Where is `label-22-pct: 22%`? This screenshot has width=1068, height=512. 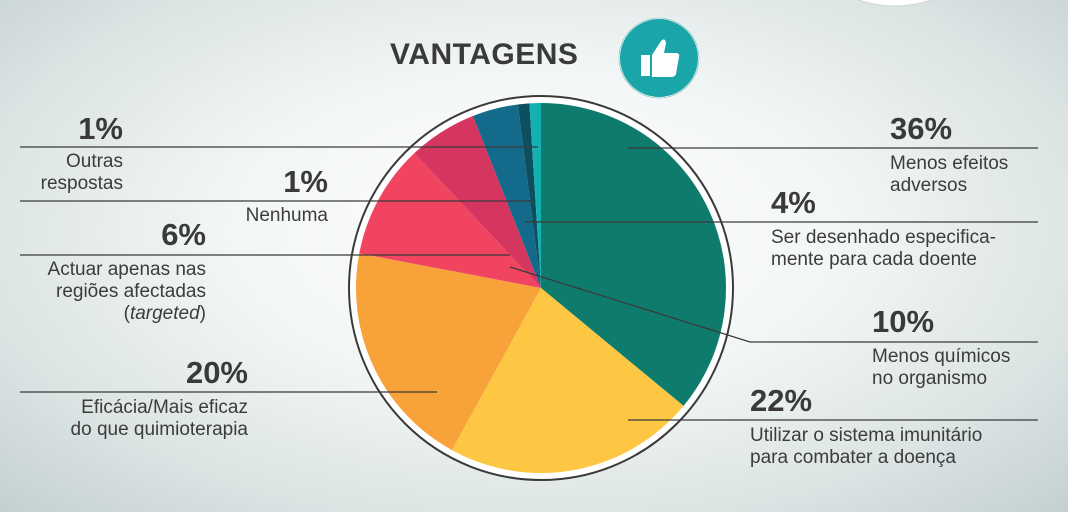 label-22-pct: 22% is located at coordinates (781, 400).